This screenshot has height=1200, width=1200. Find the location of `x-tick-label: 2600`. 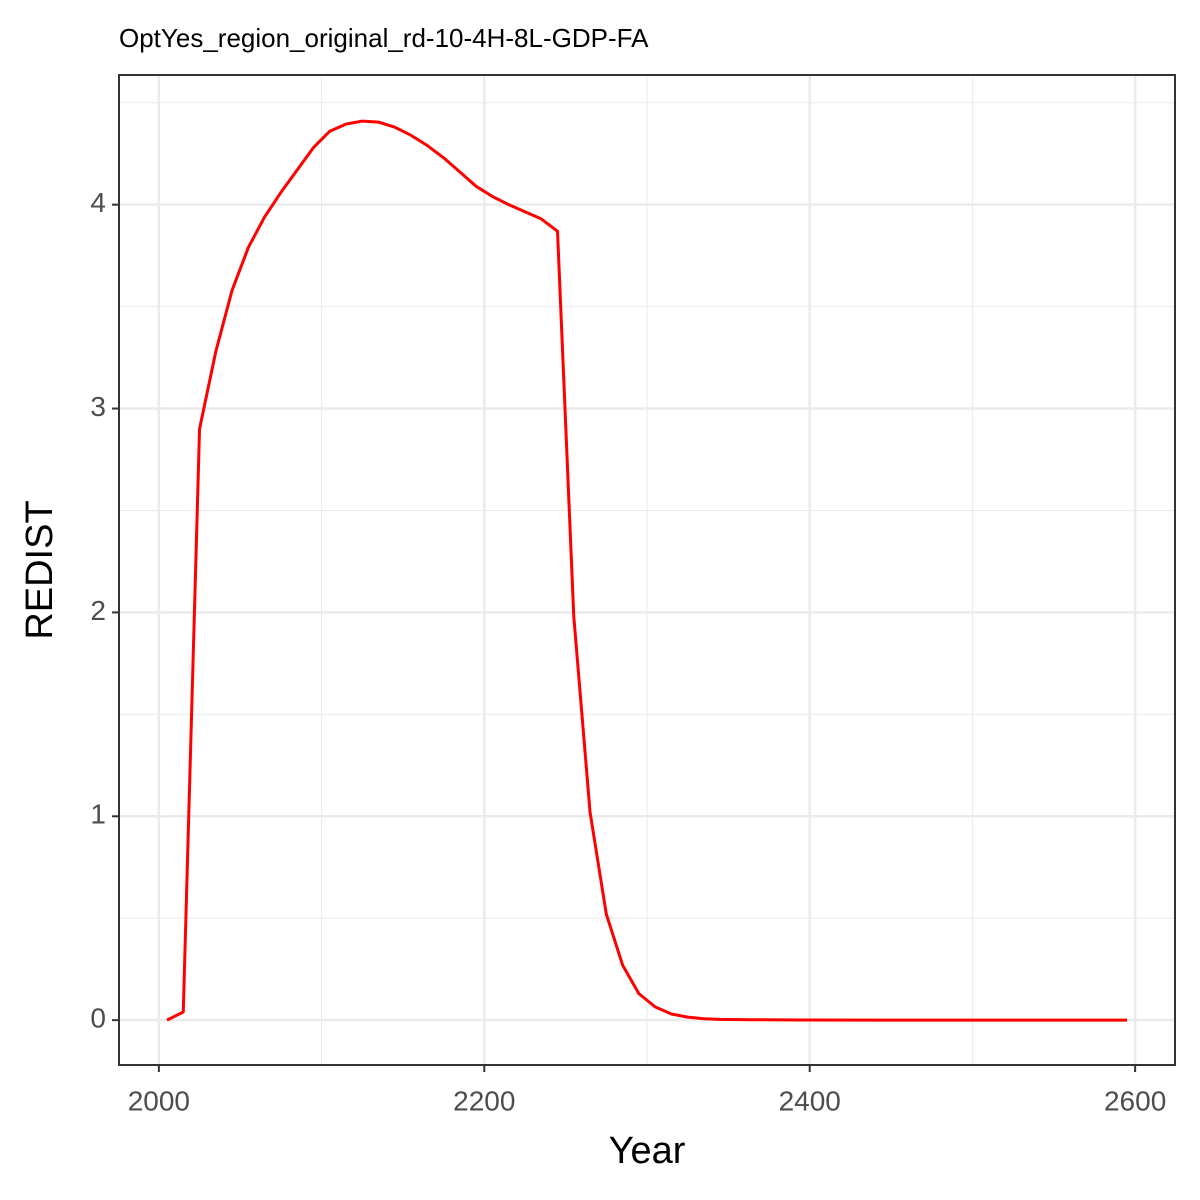

x-tick-label: 2600 is located at coordinates (1135, 1100).